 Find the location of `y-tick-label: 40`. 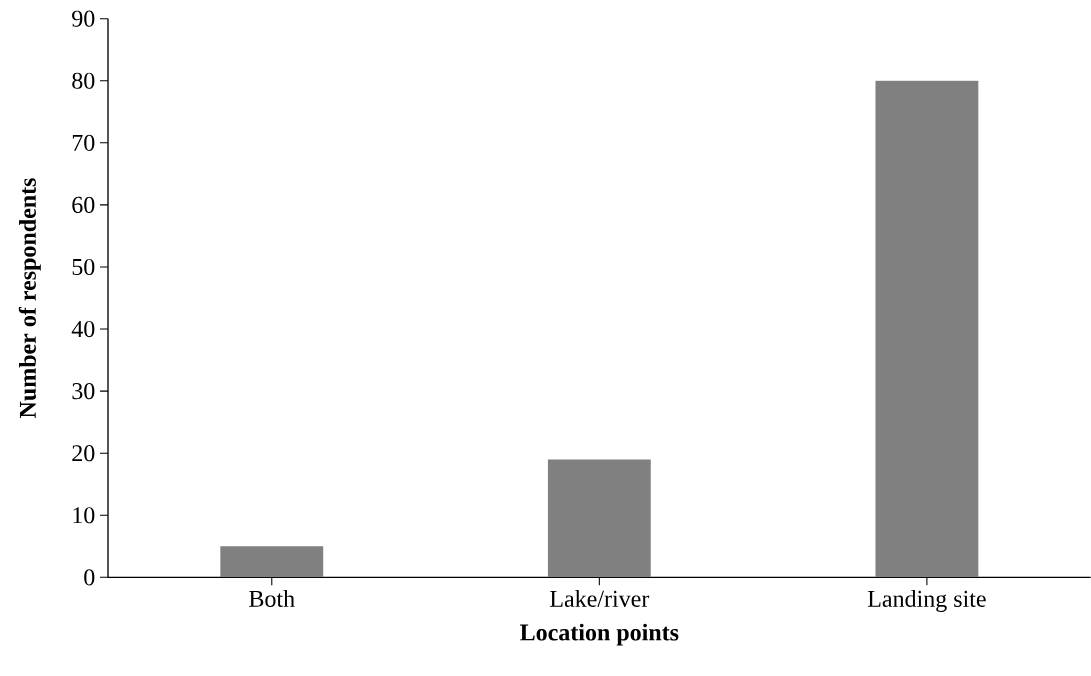

y-tick-label: 40 is located at coordinates (83, 329).